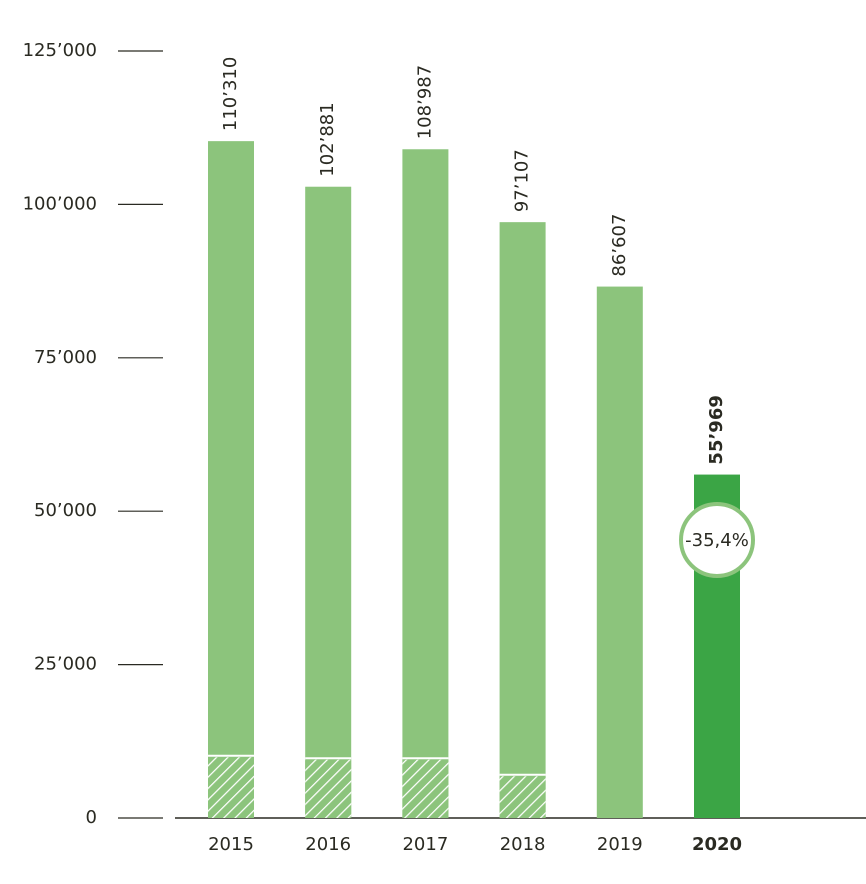 The image size is (866, 884). What do you see at coordinates (619, 245) in the screenshot?
I see `value-label: 86’607` at bounding box center [619, 245].